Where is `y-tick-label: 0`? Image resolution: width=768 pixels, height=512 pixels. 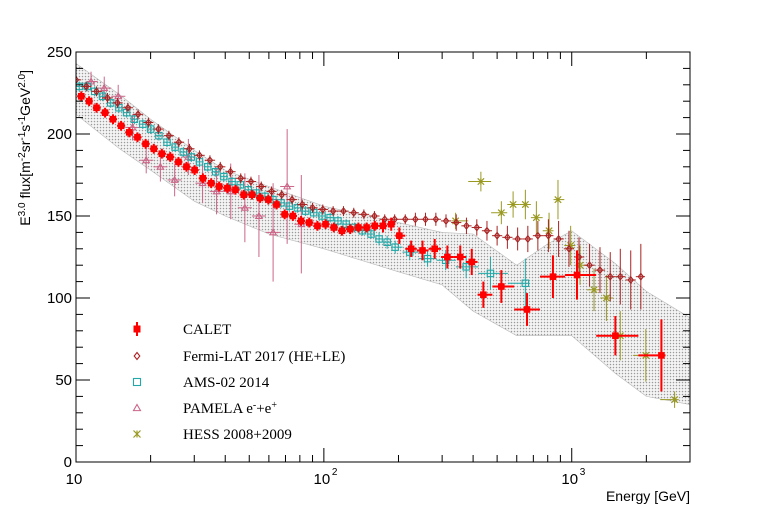
y-tick-label: 0 is located at coordinates (68, 462).